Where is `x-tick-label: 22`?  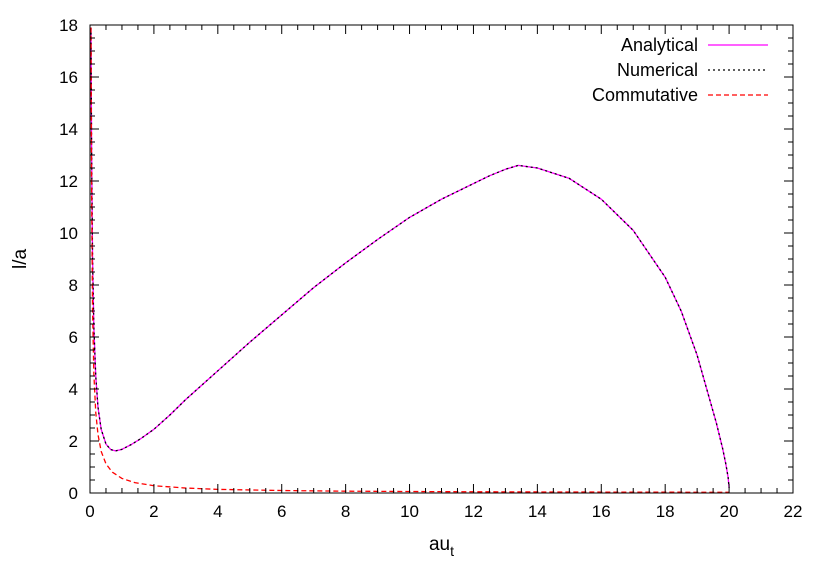 x-tick-label: 22 is located at coordinates (793, 511).